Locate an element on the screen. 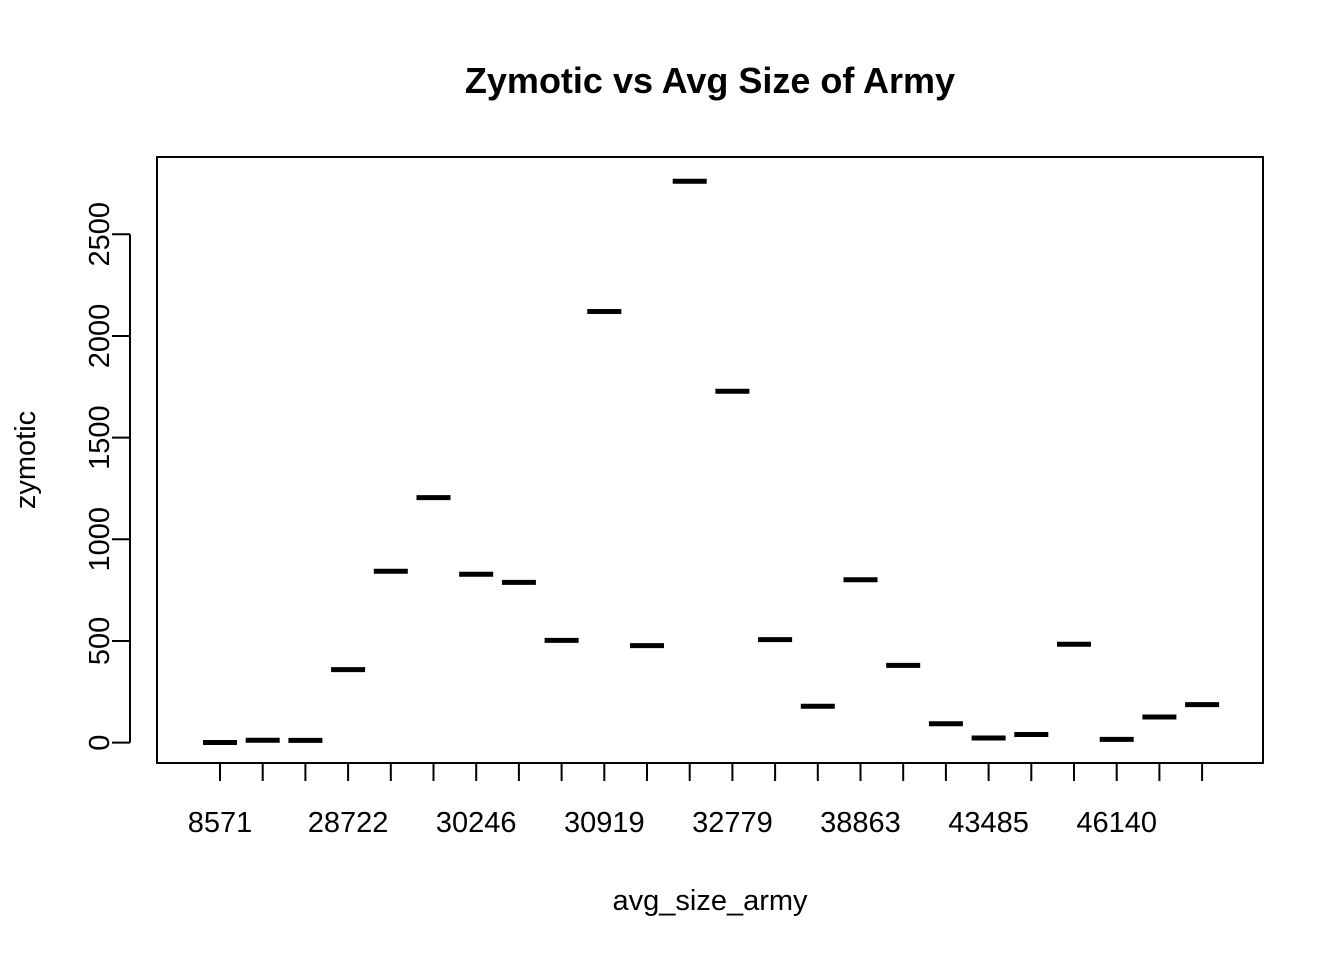 Image resolution: width=1344 pixels, height=960 pixels. y-tick-label: 1000 is located at coordinates (100, 539).